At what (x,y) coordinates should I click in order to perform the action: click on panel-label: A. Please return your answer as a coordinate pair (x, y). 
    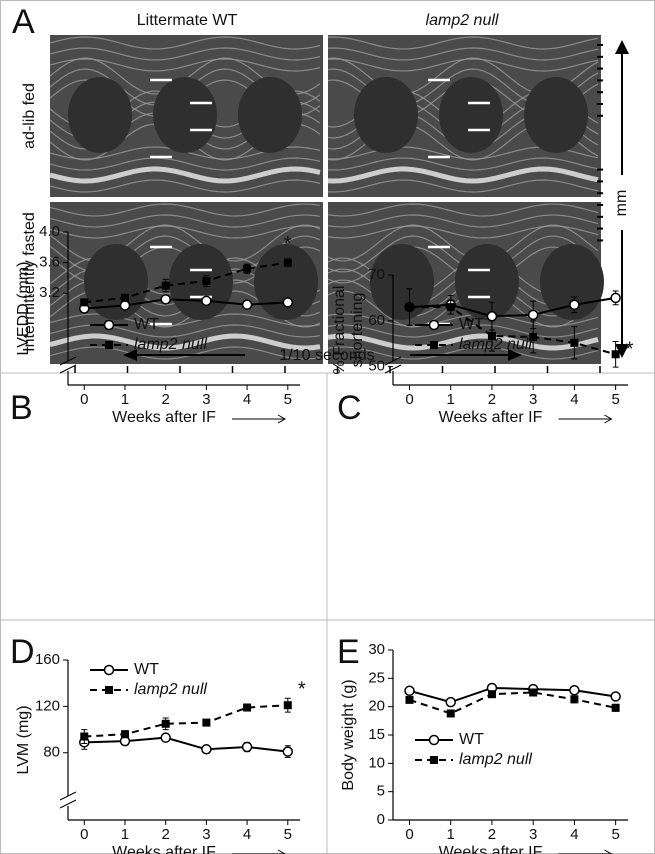
    Looking at the image, I should click on (23, 22).